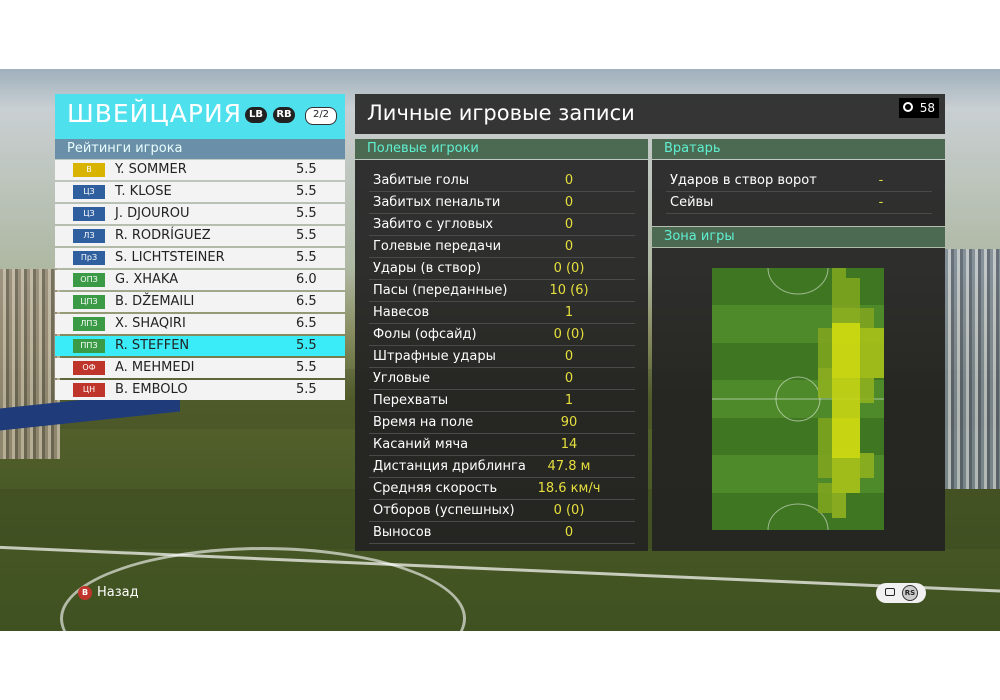  I want to click on player-row: ППЗ R. STEFFEN 5.5, so click(200, 346).